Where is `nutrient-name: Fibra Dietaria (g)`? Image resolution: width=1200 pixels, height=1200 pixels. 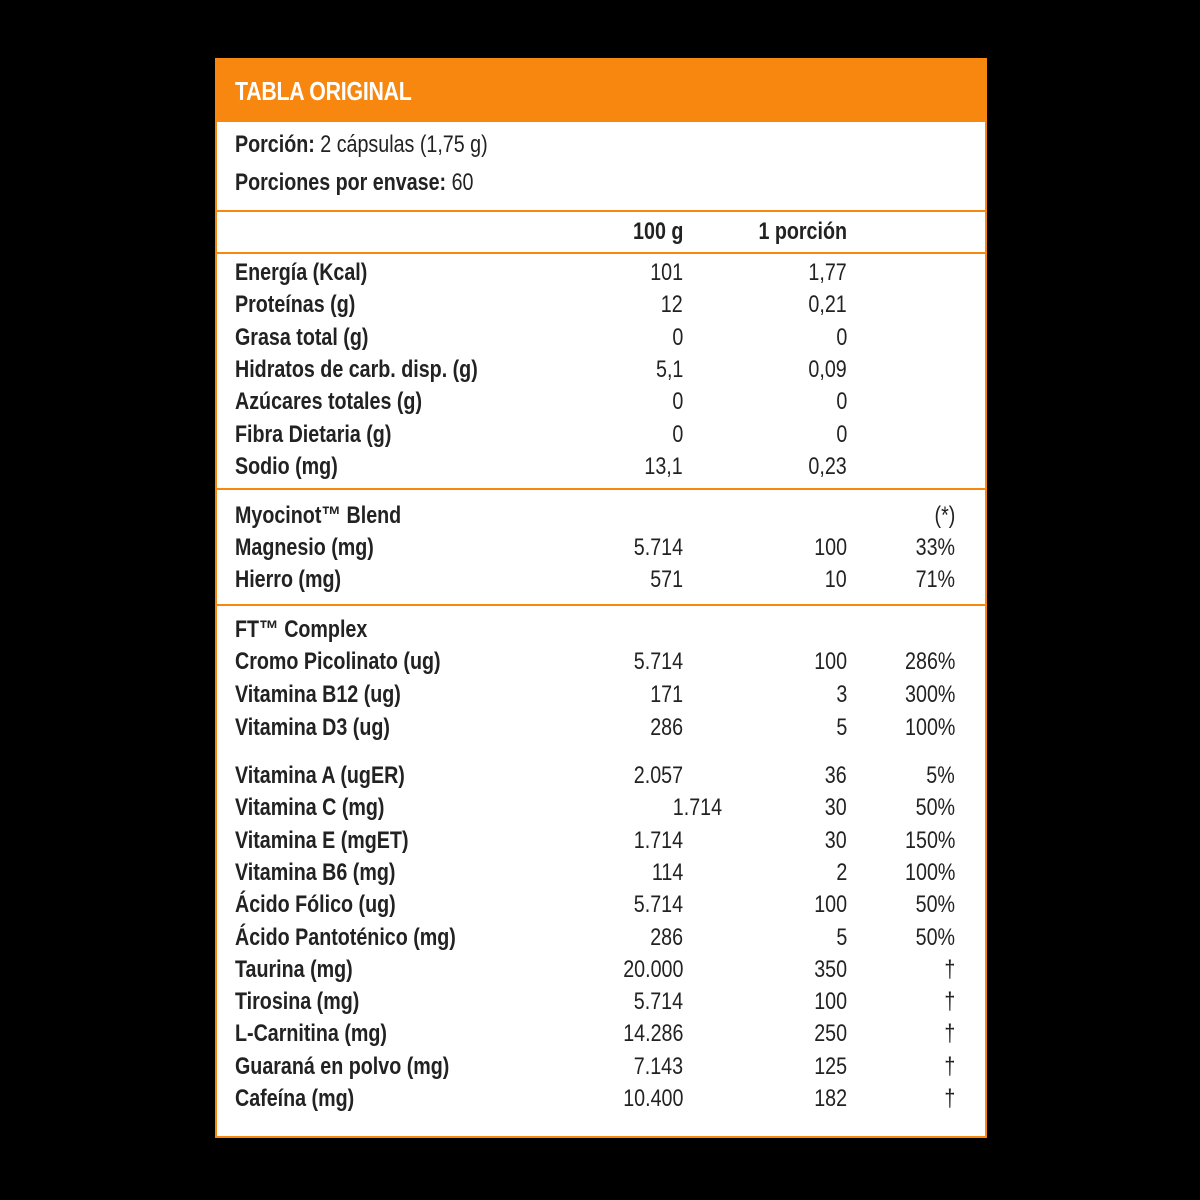
nutrient-name: Fibra Dietaria (g) is located at coordinates (313, 434).